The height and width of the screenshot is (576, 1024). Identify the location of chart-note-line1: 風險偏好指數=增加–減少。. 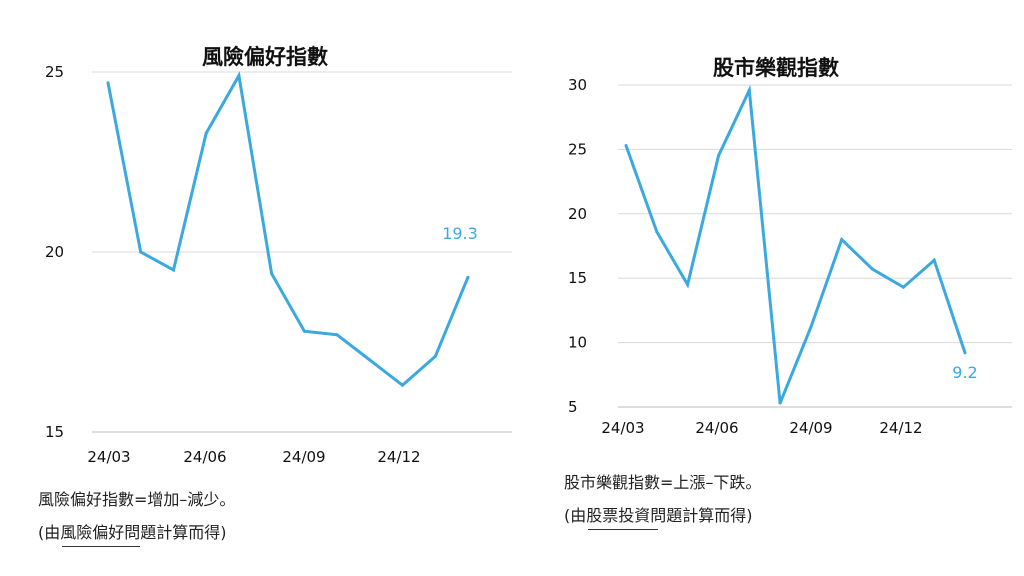
(137, 499).